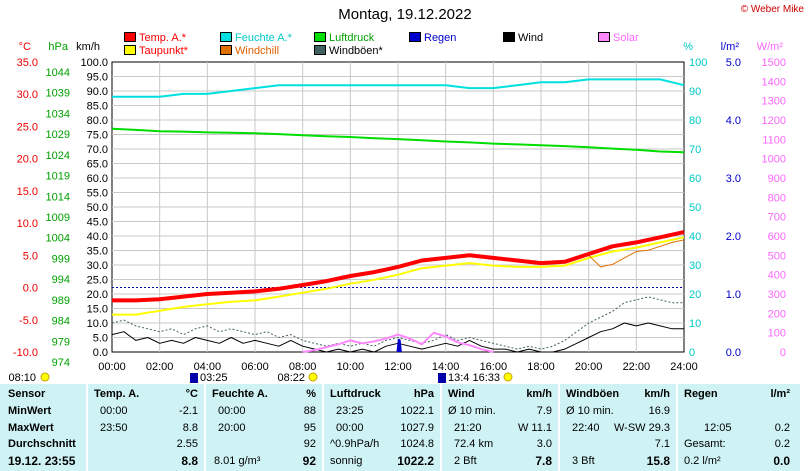 The width and height of the screenshot is (810, 471). Describe the element at coordinates (398, 276) in the screenshot. I see `series-line-taupunkt` at that location.